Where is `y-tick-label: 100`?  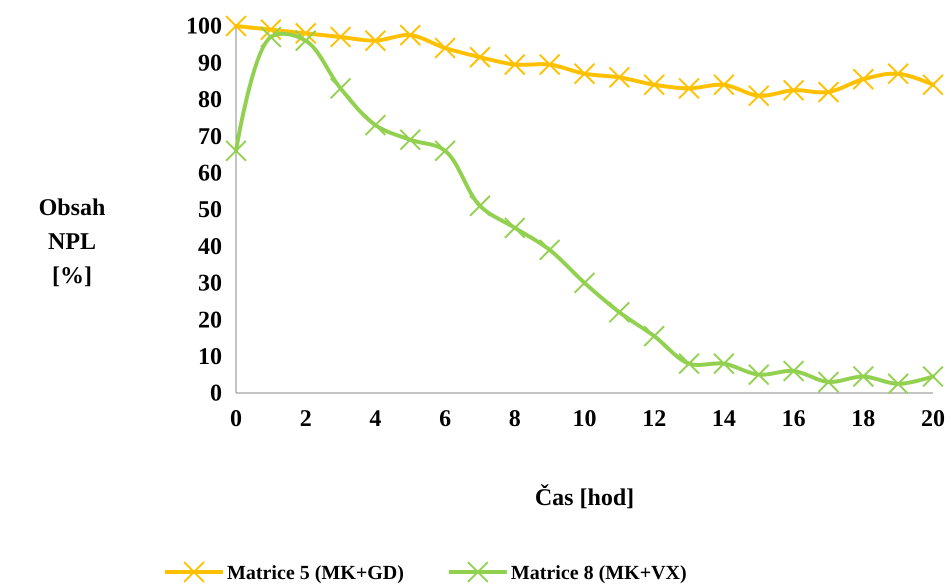 y-tick-label: 100 is located at coordinates (204, 27).